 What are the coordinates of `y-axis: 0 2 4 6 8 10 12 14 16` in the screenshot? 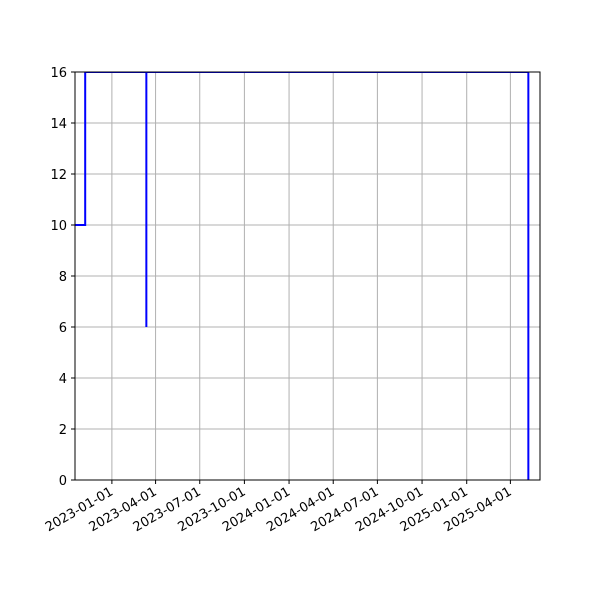 It's located at (62, 277).